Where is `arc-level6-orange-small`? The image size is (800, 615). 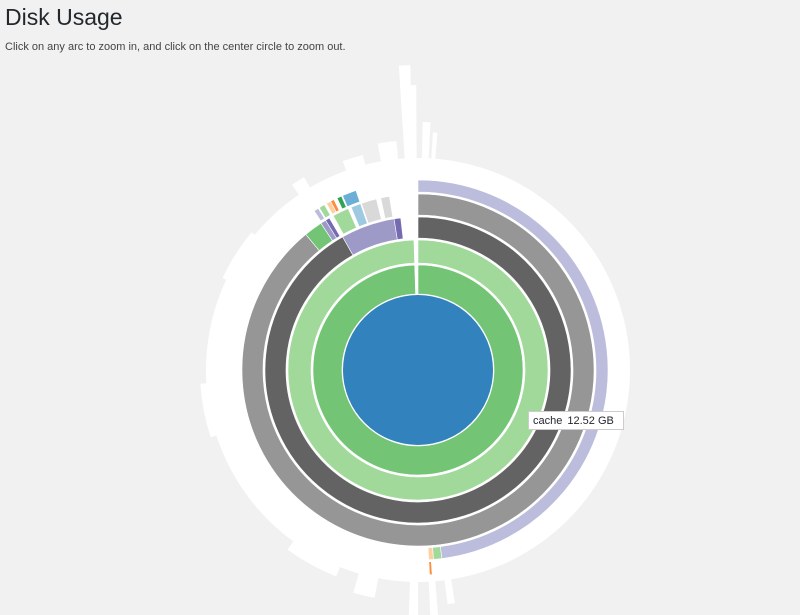
arc-level6-orange-small is located at coordinates (430, 568).